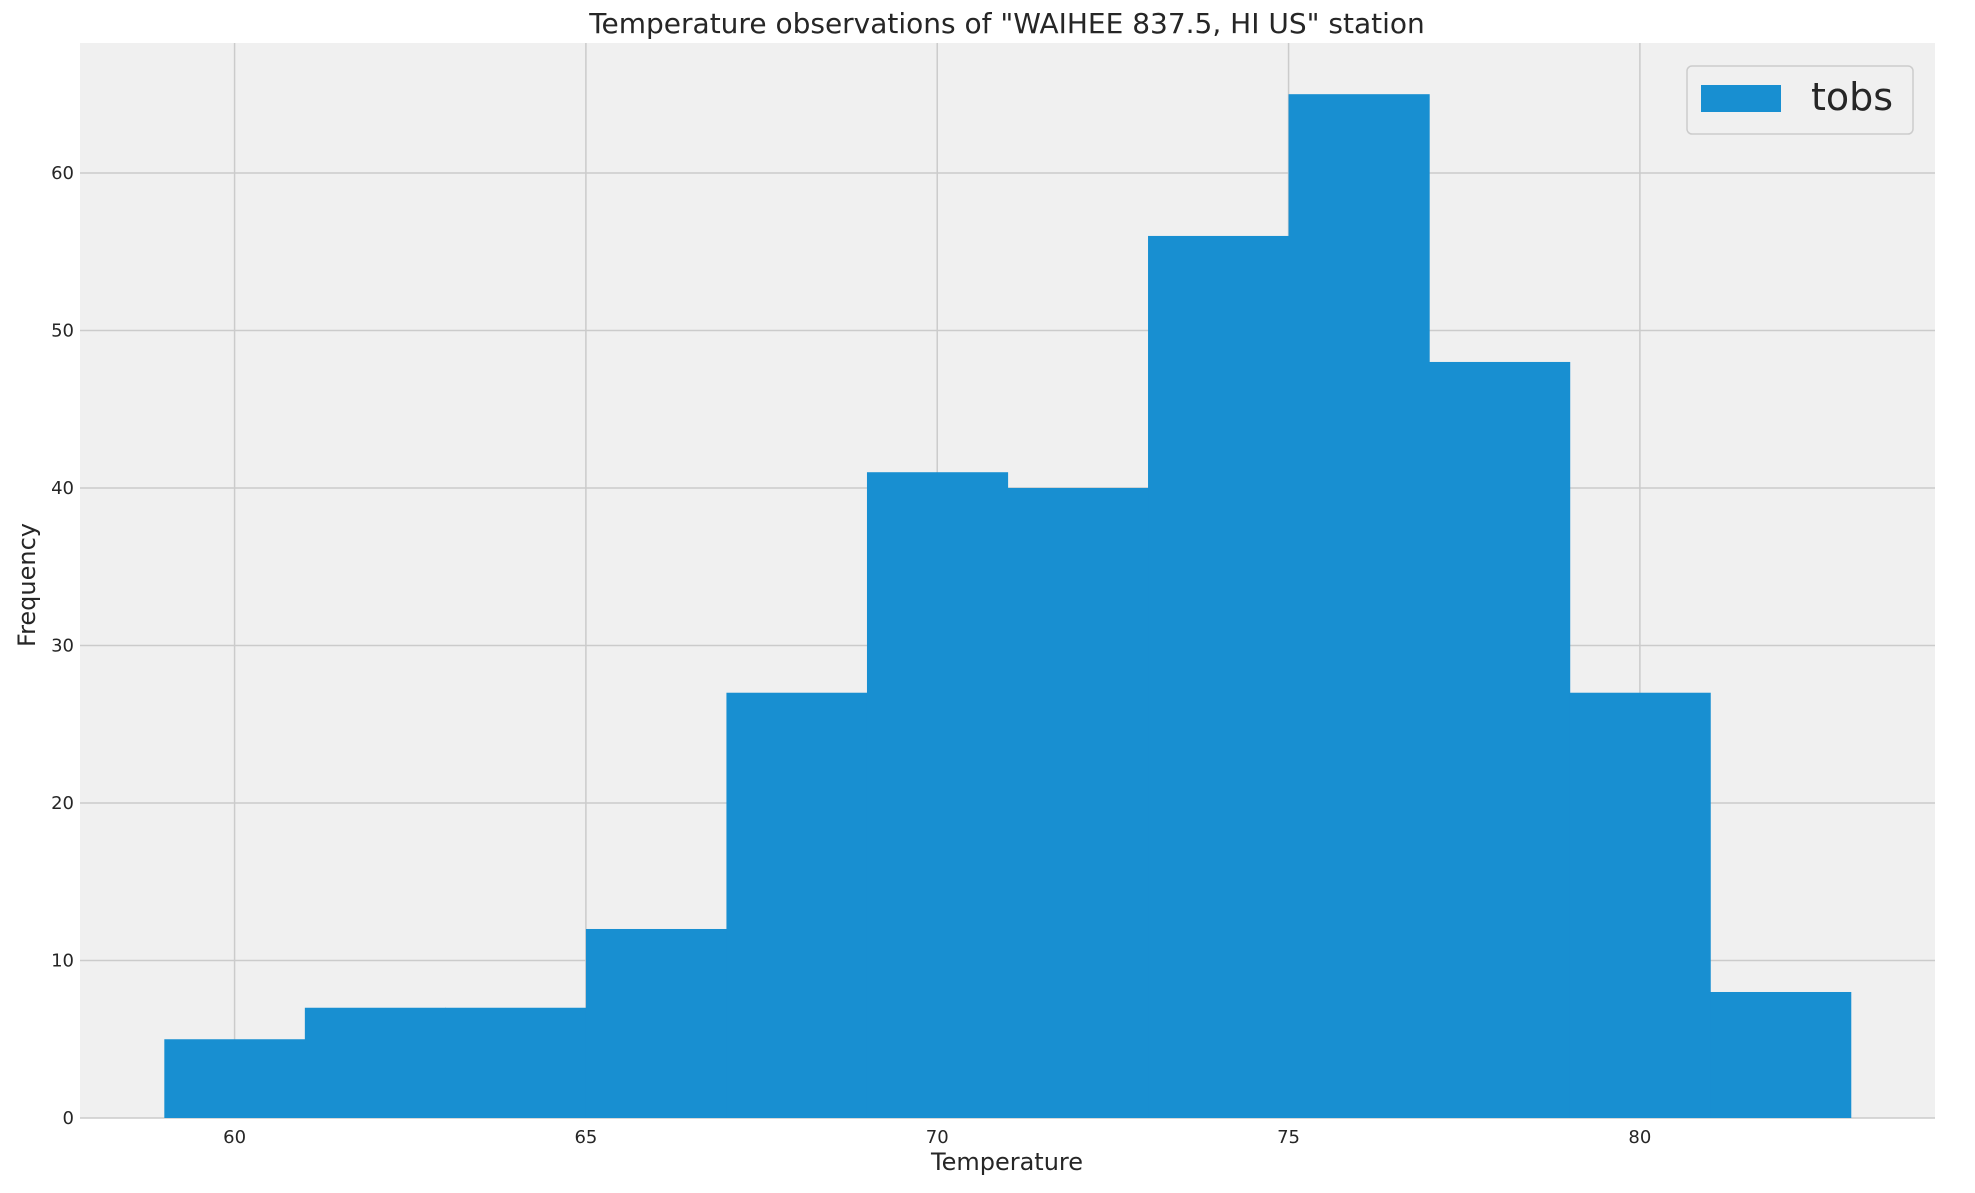 Image resolution: width=1975 pixels, height=1193 pixels. I want to click on y-tick-label: 0, so click(68, 1118).